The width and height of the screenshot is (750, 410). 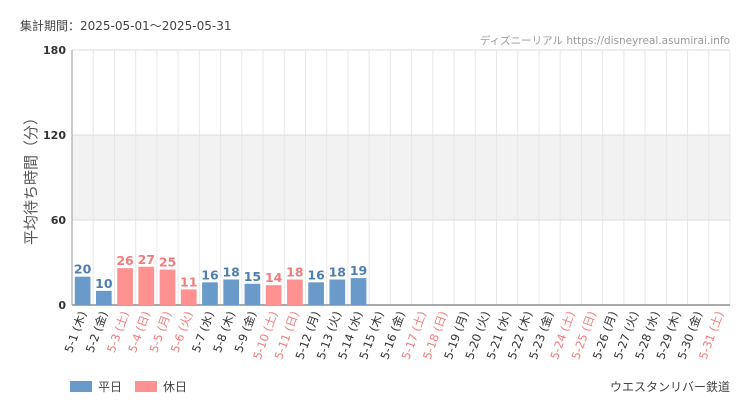 I want to click on period-label: 集計期間：2025-05-01～2025-05-31, so click(x=126, y=26).